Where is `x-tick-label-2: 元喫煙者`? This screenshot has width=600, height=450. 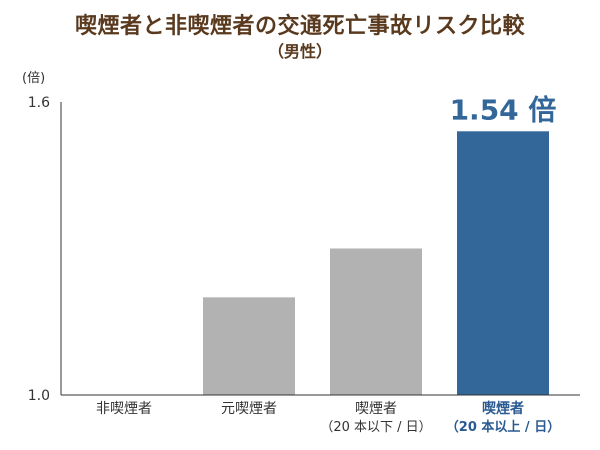
x-tick-label-2: 元喫煙者 is located at coordinates (249, 409).